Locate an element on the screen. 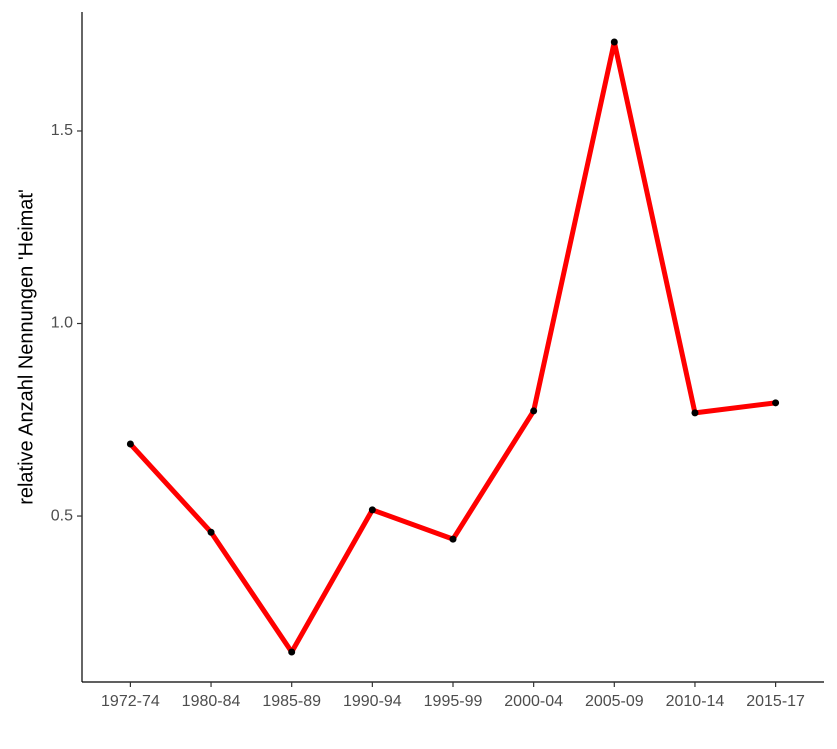  x-tick-label: 2015-17 is located at coordinates (775, 701).